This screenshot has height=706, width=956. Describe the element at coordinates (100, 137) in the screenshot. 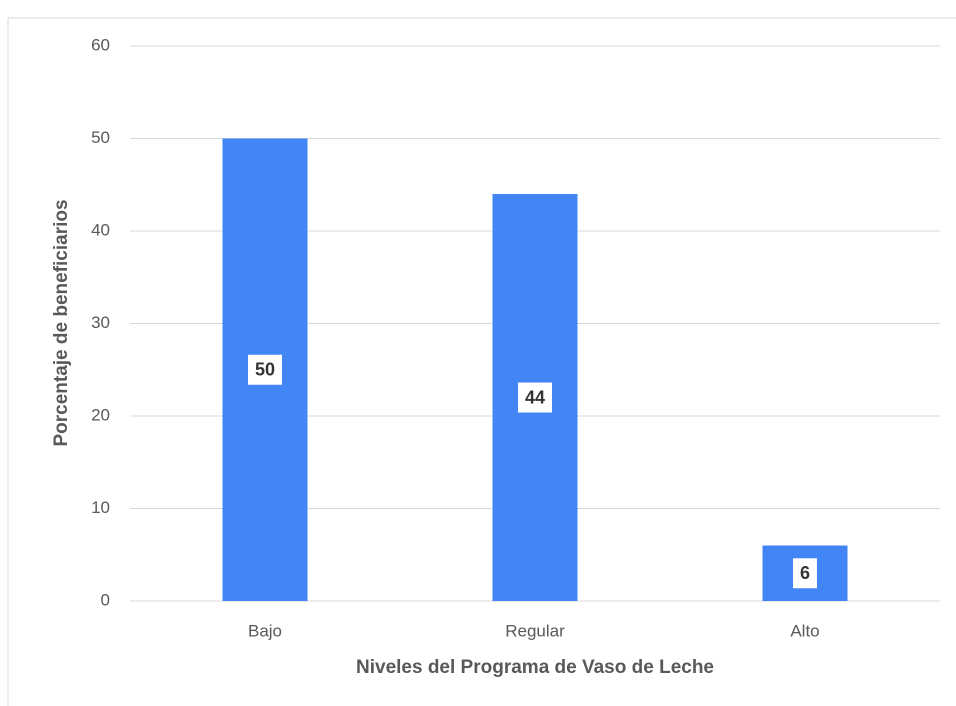

I see `y-tick-label: 50` at that location.